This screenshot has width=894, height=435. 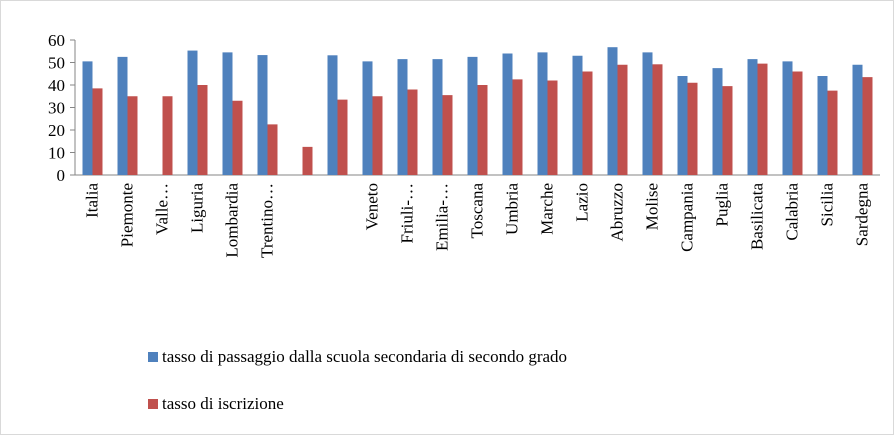 What do you see at coordinates (372, 206) in the screenshot?
I see `x-tick-label: Veneto` at bounding box center [372, 206].